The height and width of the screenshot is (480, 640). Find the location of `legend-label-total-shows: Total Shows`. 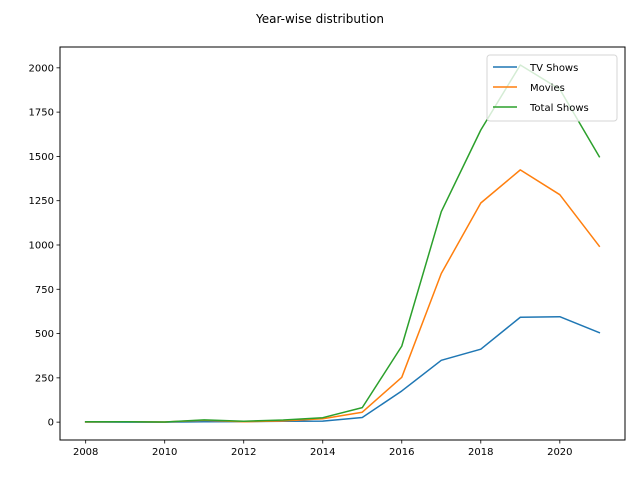

legend-label-total-shows: Total Shows is located at coordinates (559, 108).